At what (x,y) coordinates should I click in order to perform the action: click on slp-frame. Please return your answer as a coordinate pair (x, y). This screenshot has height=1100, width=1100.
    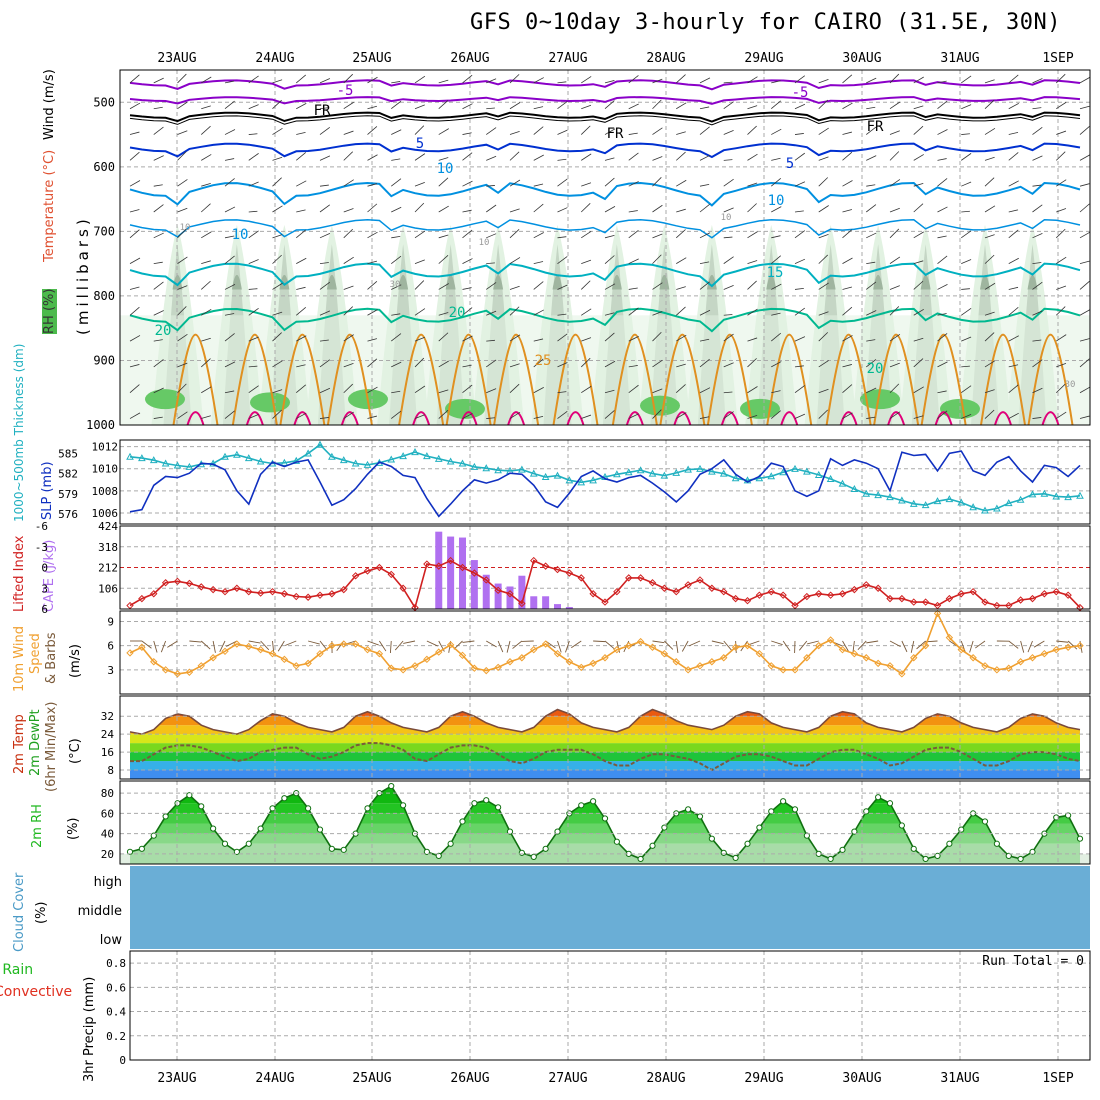
    Looking at the image, I should click on (605, 482).